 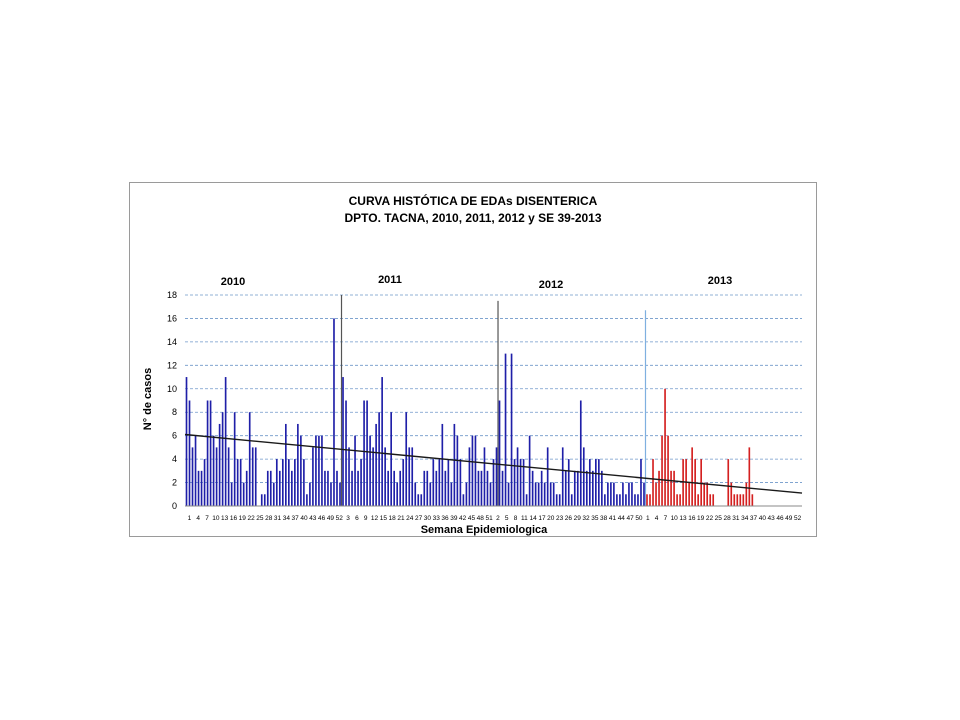 I want to click on x-tick-label: 32, so click(x=586, y=518).